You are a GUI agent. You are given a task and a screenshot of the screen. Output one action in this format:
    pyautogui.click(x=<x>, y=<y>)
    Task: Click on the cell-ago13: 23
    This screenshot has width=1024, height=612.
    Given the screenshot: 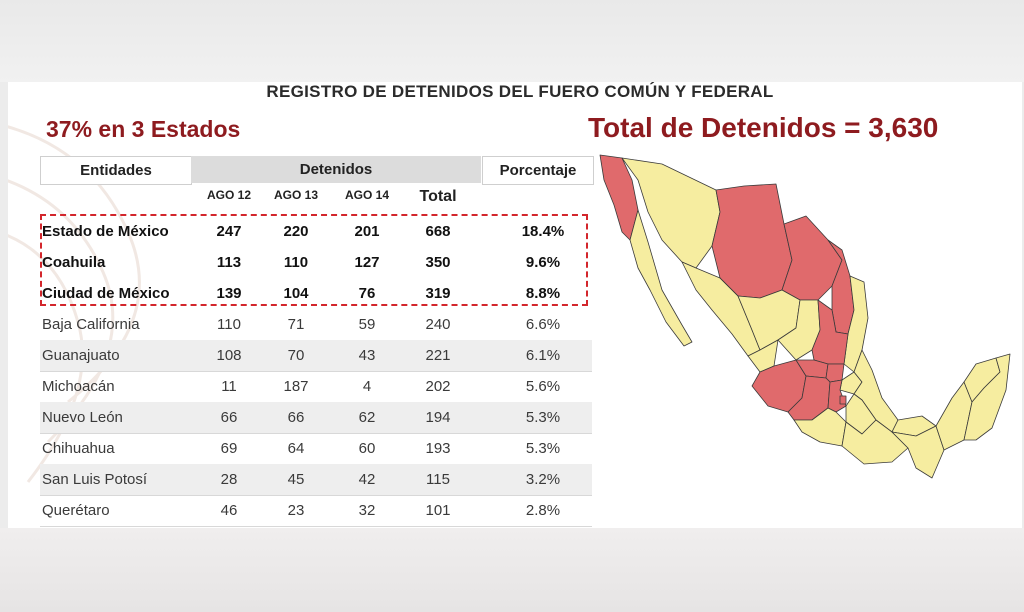 What is the action you would take?
    pyautogui.click(x=296, y=510)
    